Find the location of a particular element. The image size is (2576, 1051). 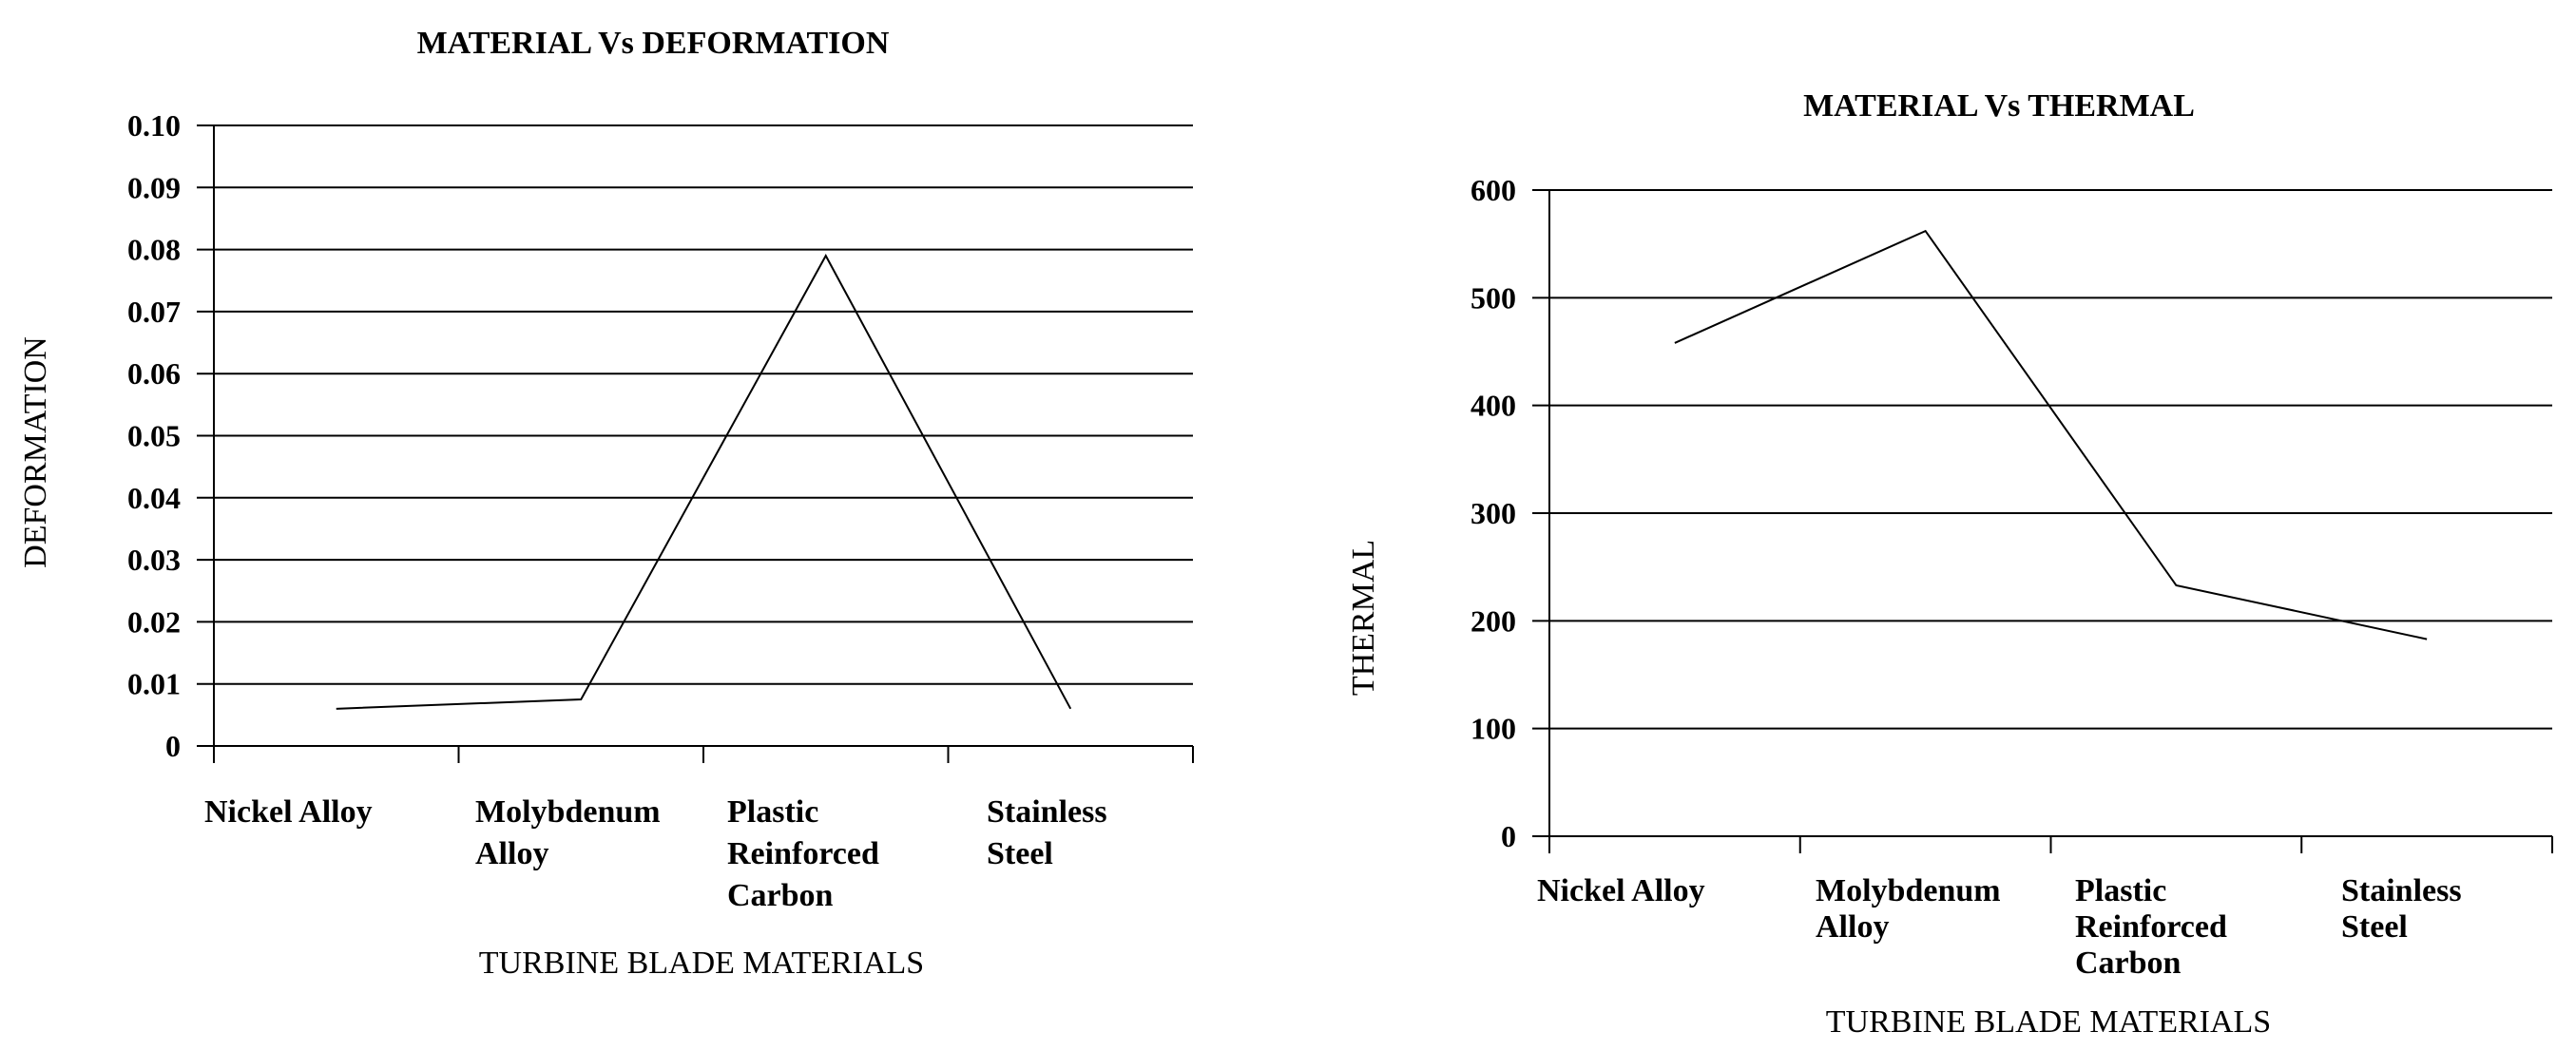

y-tick-label: 500 is located at coordinates (1494, 297).